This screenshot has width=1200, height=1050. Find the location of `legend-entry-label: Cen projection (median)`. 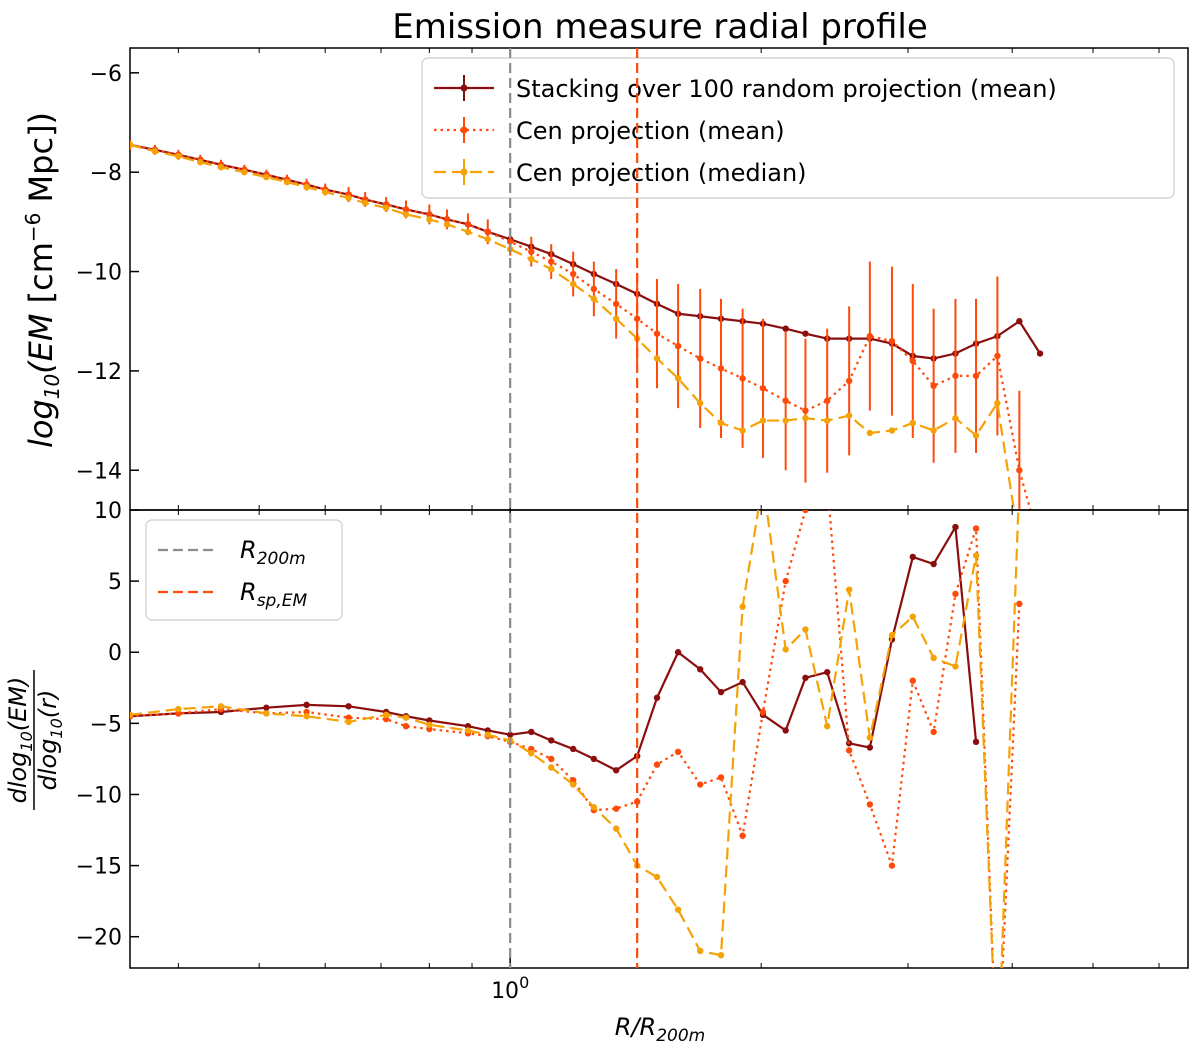

legend-entry-label: Cen projection (median) is located at coordinates (661, 173).